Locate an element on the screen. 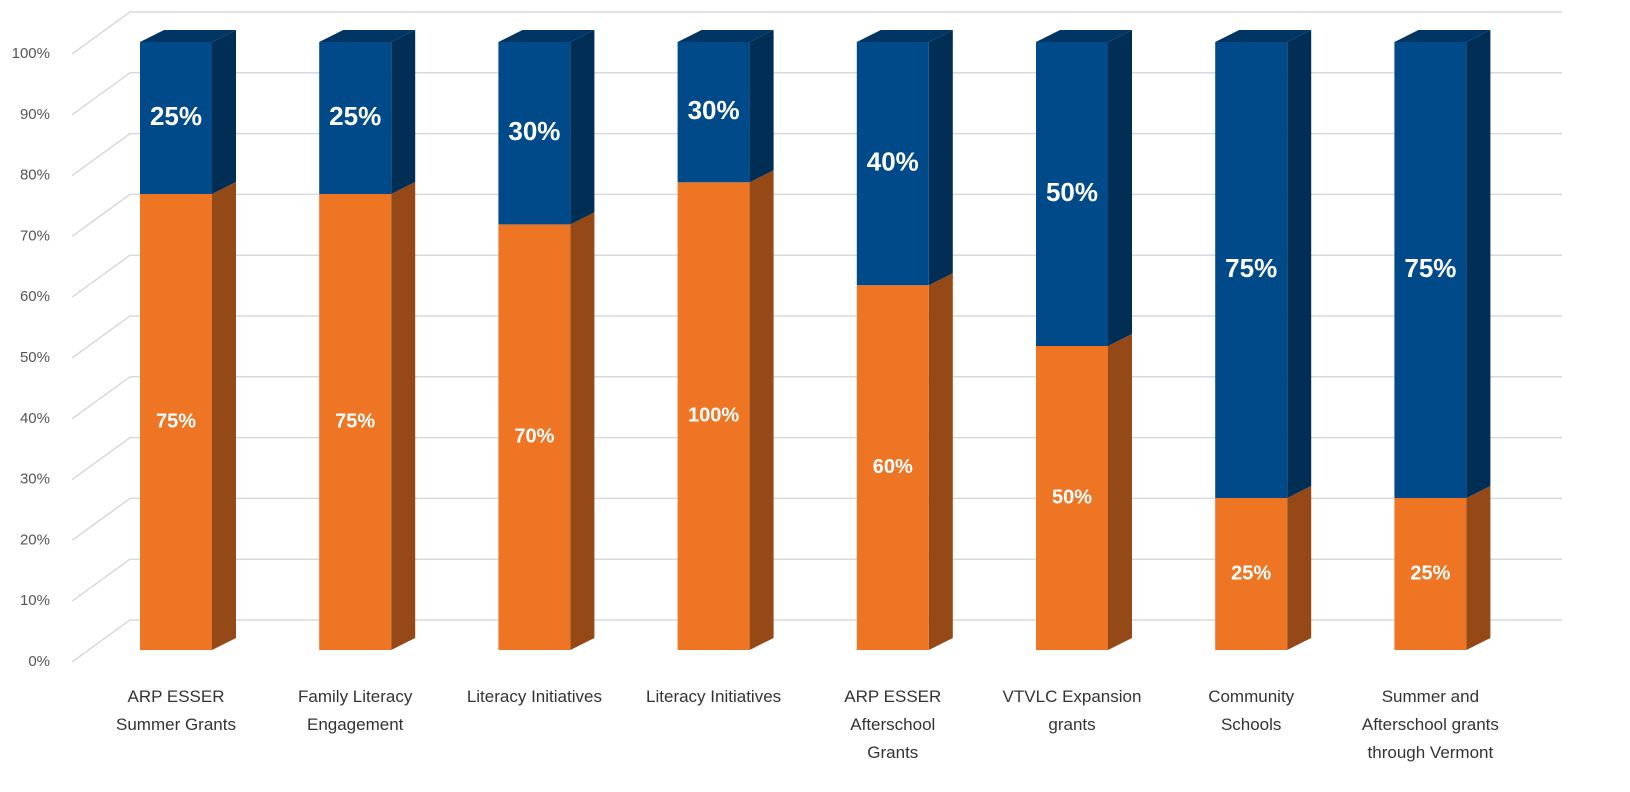 The height and width of the screenshot is (792, 1630). y-tick-label: 80% is located at coordinates (35, 175).